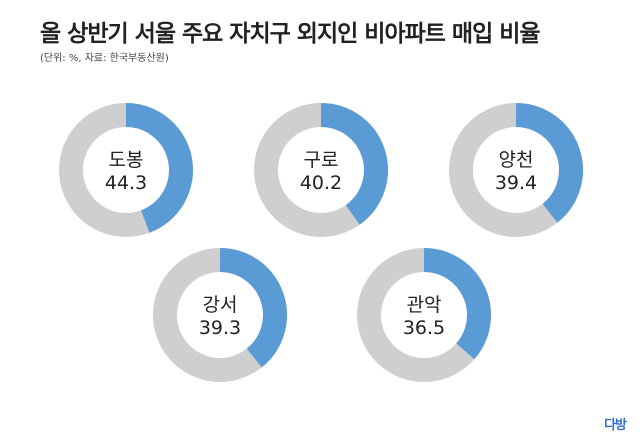  What do you see at coordinates (424, 305) in the screenshot?
I see `donut-label: 관악` at bounding box center [424, 305].